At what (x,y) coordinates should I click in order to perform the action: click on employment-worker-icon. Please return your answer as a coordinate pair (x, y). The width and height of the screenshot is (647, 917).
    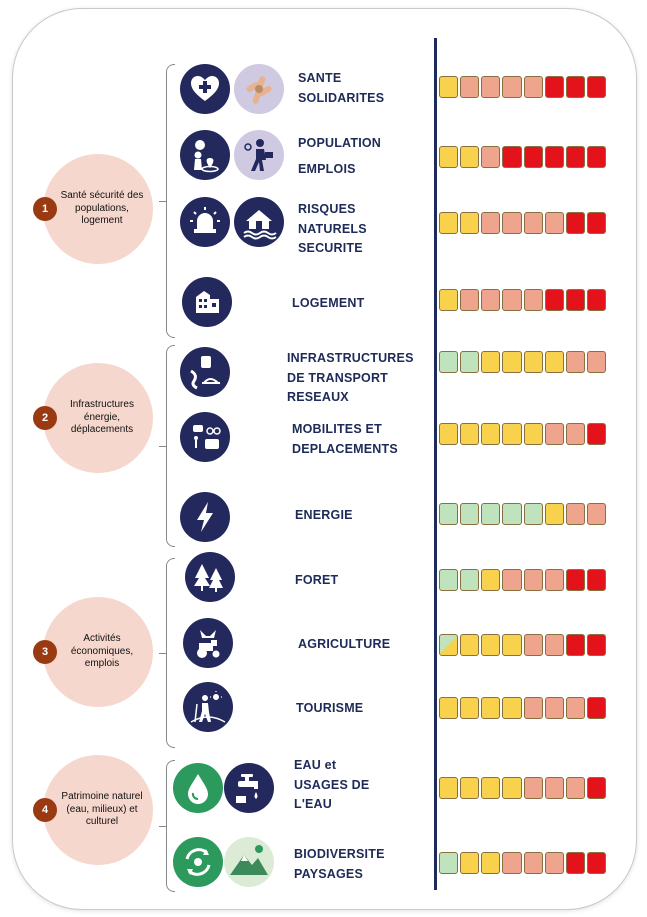
    Looking at the image, I should click on (259, 155).